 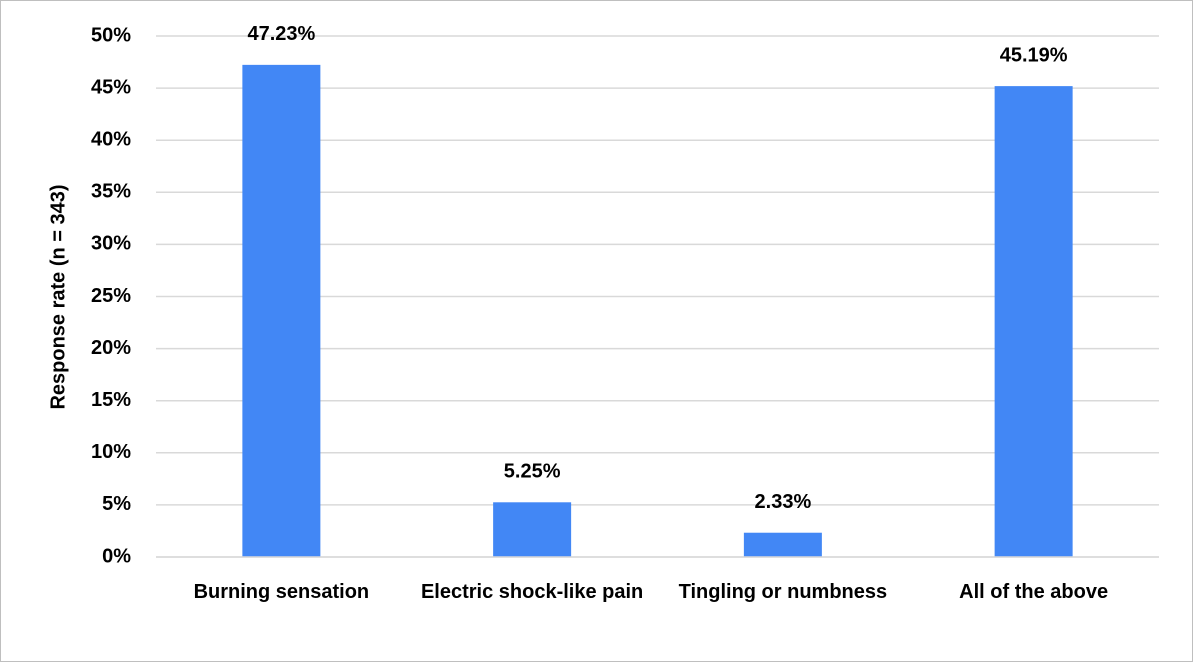 What do you see at coordinates (111, 400) in the screenshot?
I see `y-tick-label: 15%` at bounding box center [111, 400].